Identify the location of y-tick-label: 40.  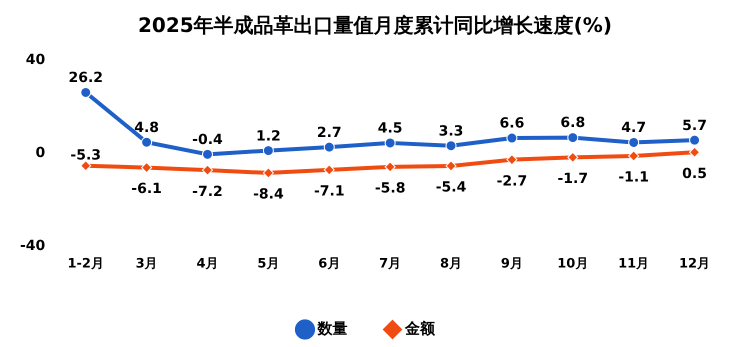
(36, 60).